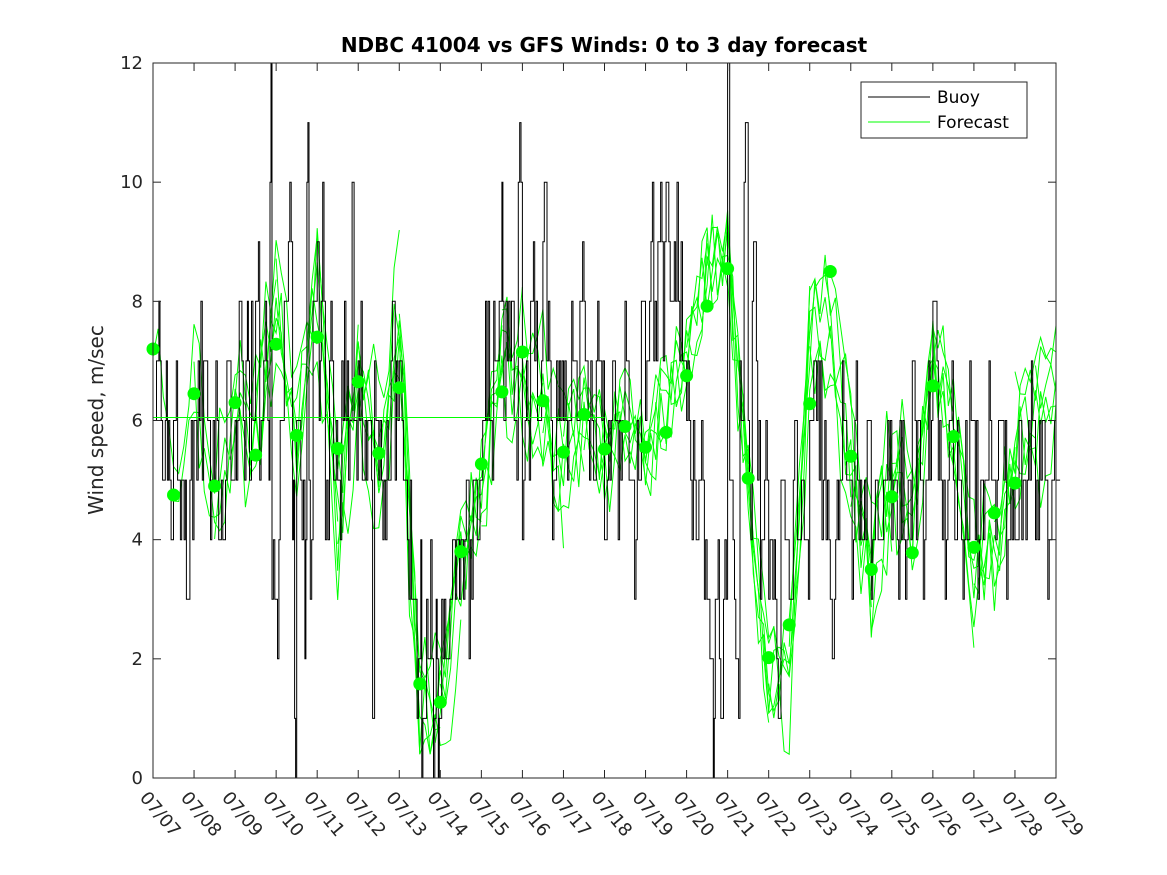  Describe the element at coordinates (857, 814) in the screenshot. I see `x-tick-label: 07/24` at that location.